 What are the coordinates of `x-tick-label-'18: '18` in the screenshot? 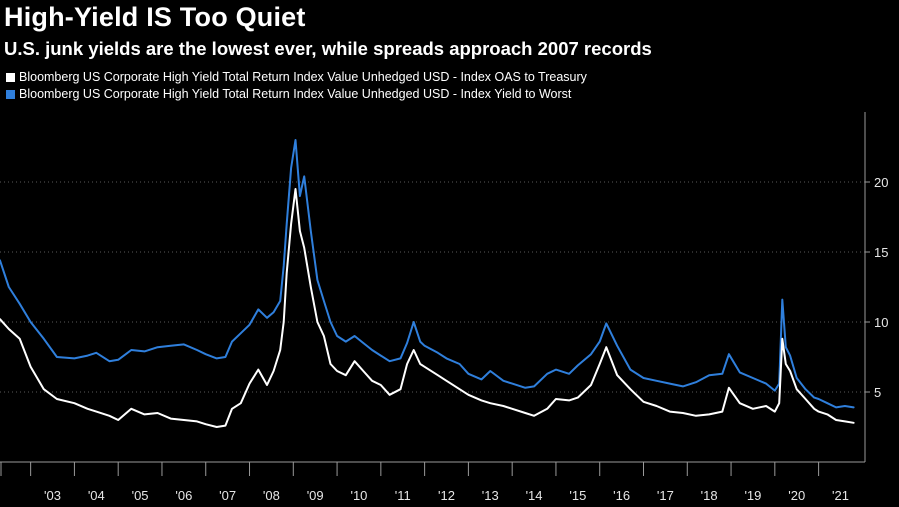 It's located at (709, 495).